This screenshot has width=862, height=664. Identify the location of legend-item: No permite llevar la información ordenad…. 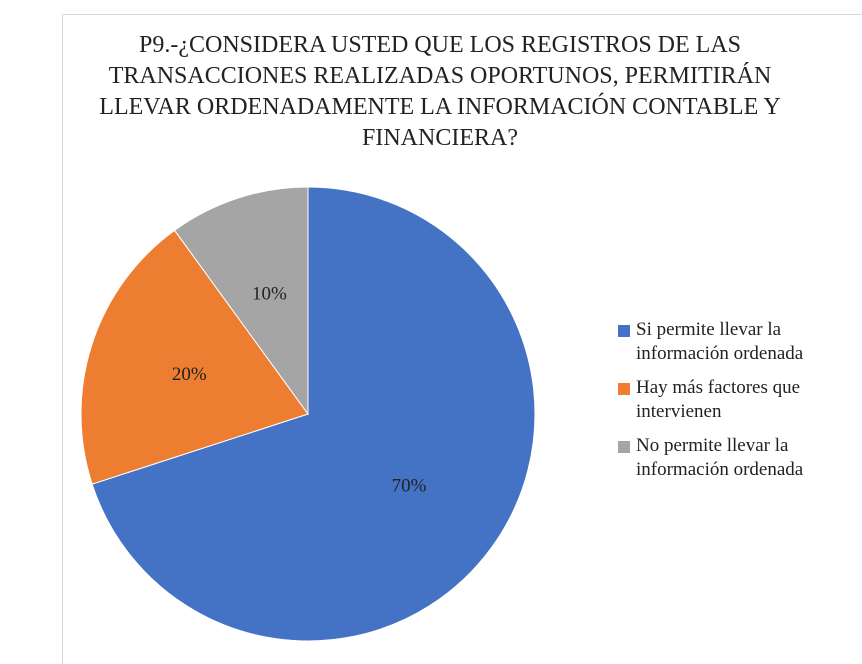
(738, 458).